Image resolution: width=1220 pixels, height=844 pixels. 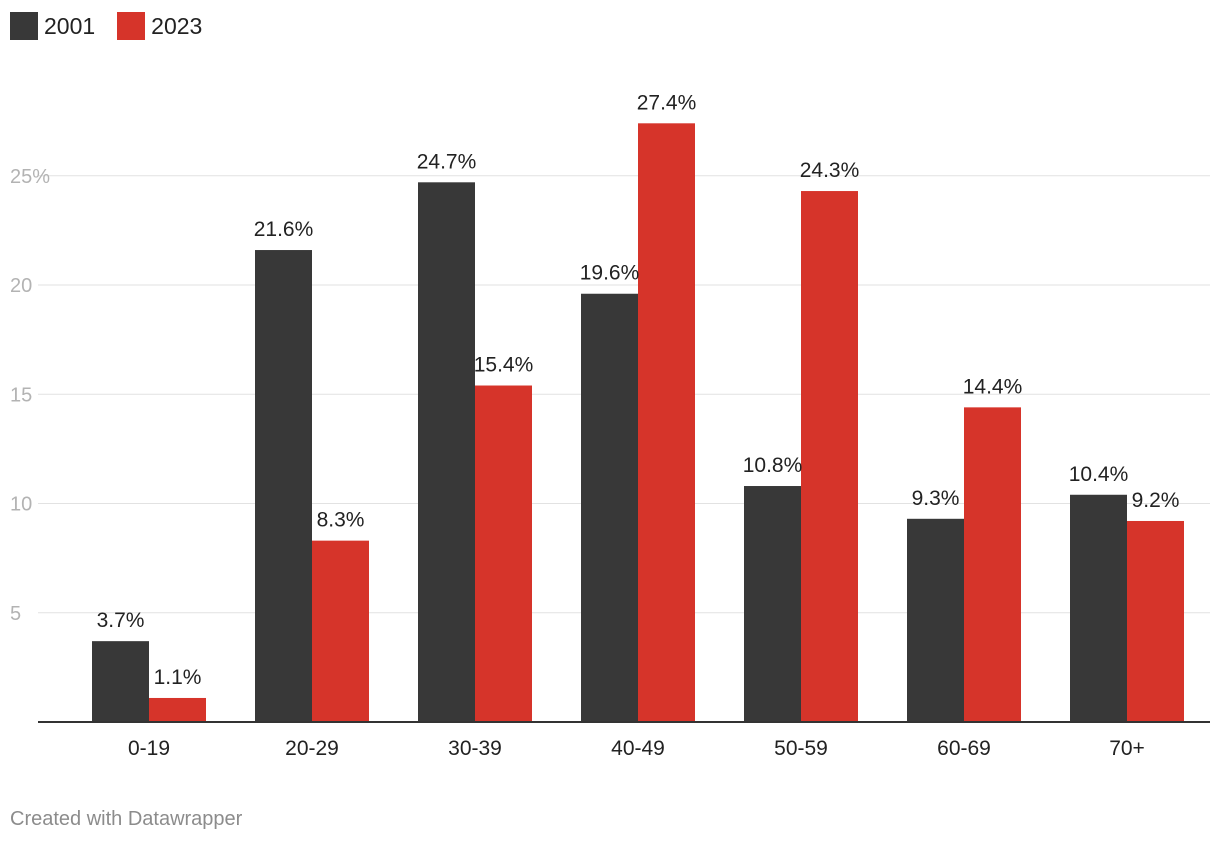 I want to click on value-label-2023-70+: 9.2%, so click(x=1156, y=500).